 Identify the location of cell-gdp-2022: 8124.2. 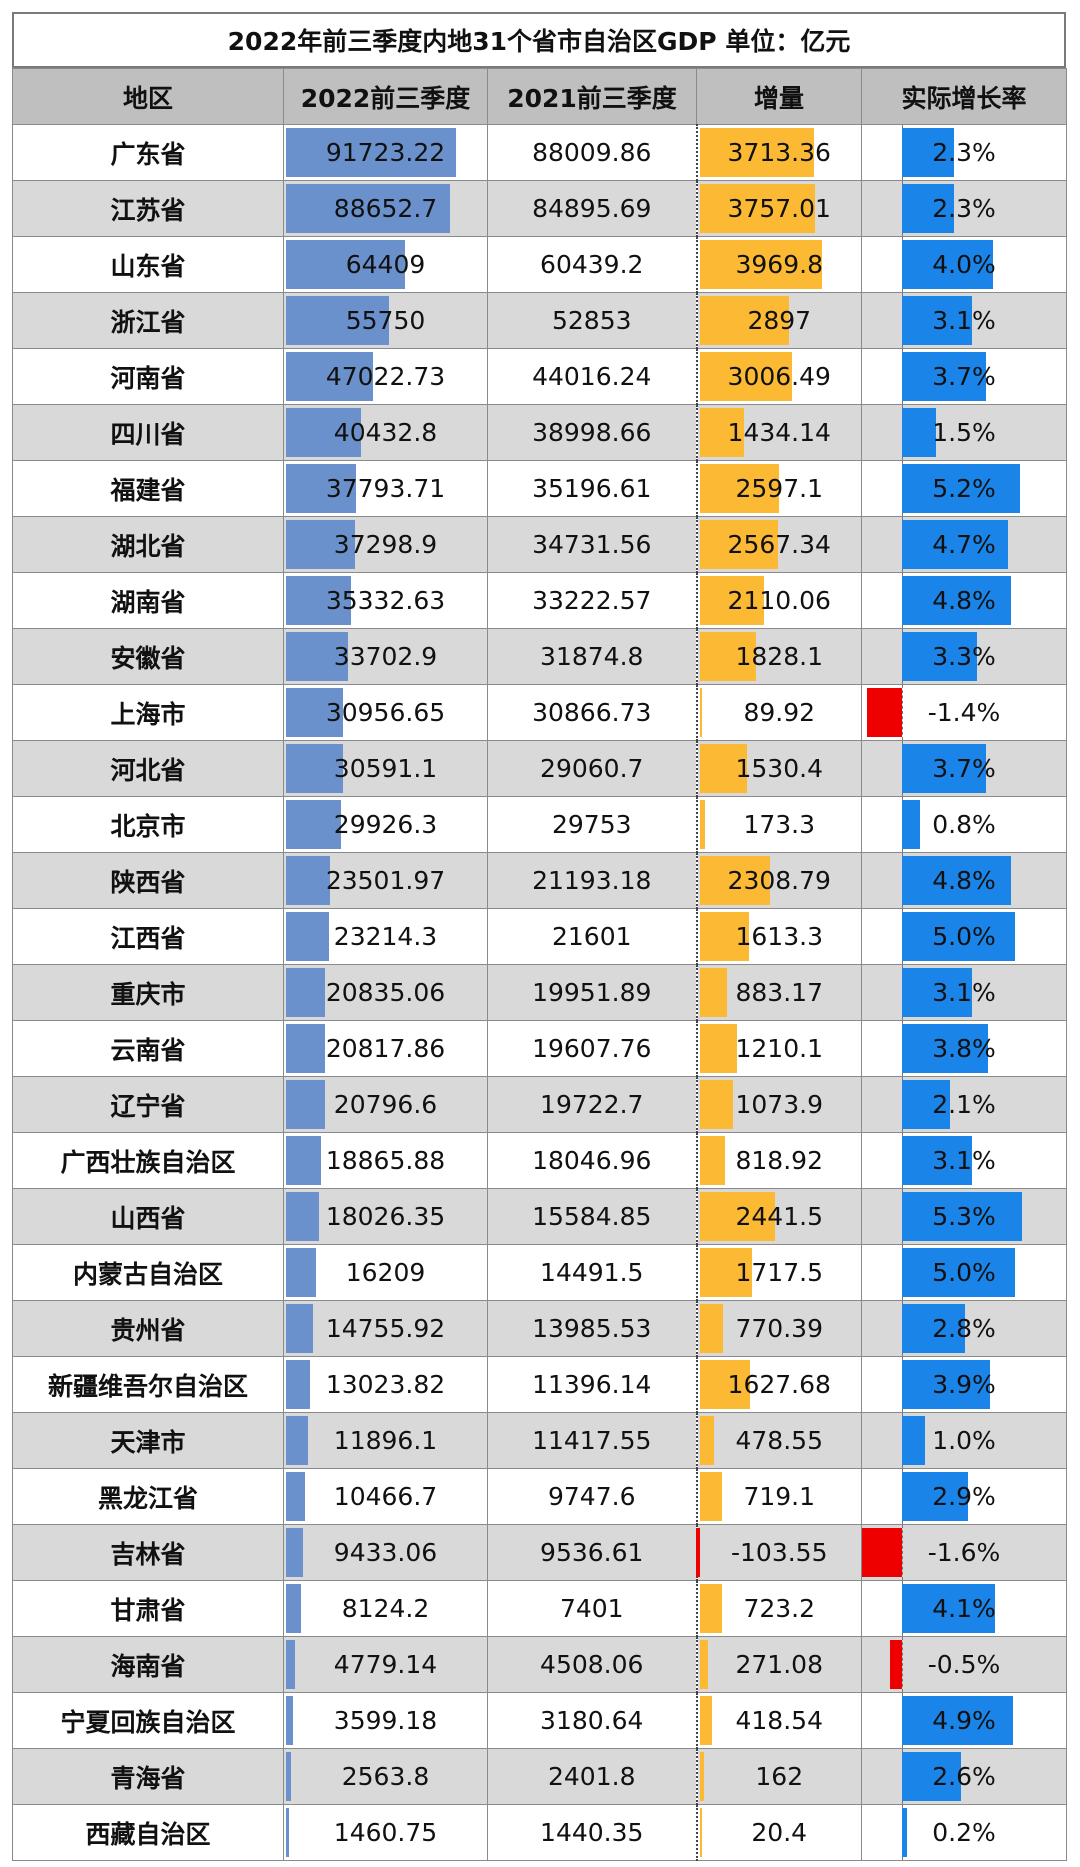
(385, 1608).